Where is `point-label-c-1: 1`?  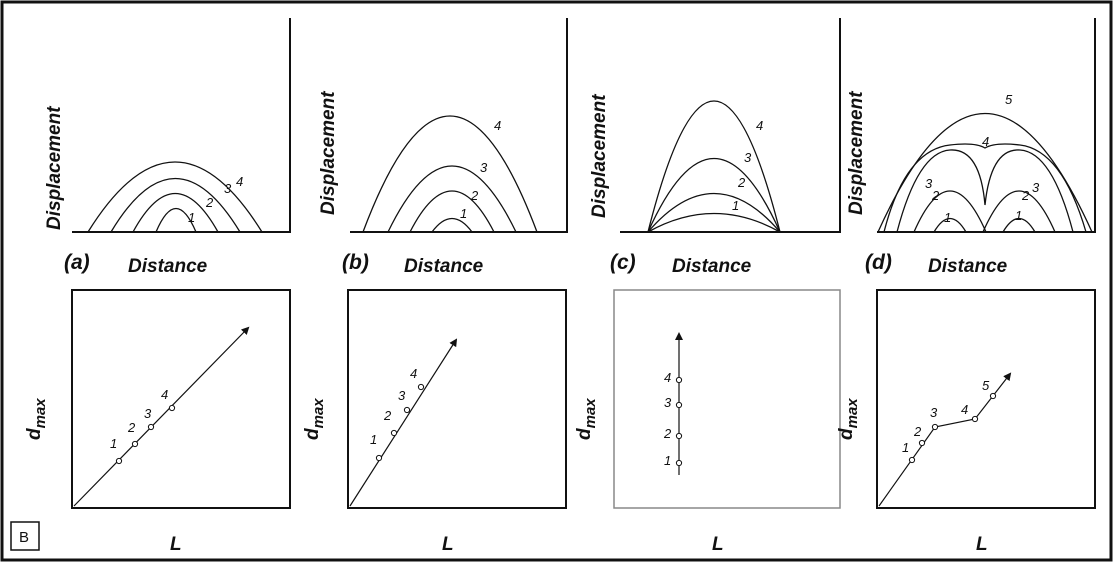
point-label-c-1: 1 is located at coordinates (667, 460).